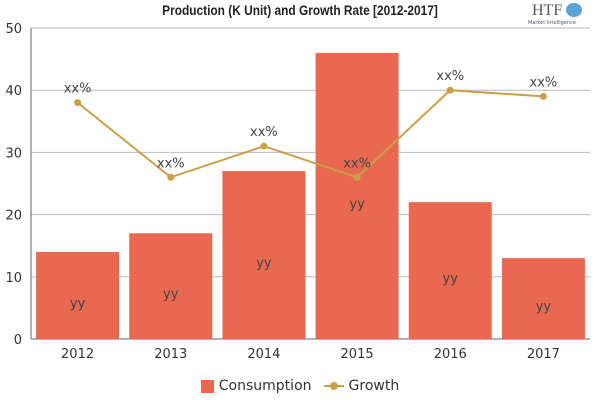 The height and width of the screenshot is (400, 600). Describe the element at coordinates (450, 354) in the screenshot. I see `x-tick-label: 2016` at that location.